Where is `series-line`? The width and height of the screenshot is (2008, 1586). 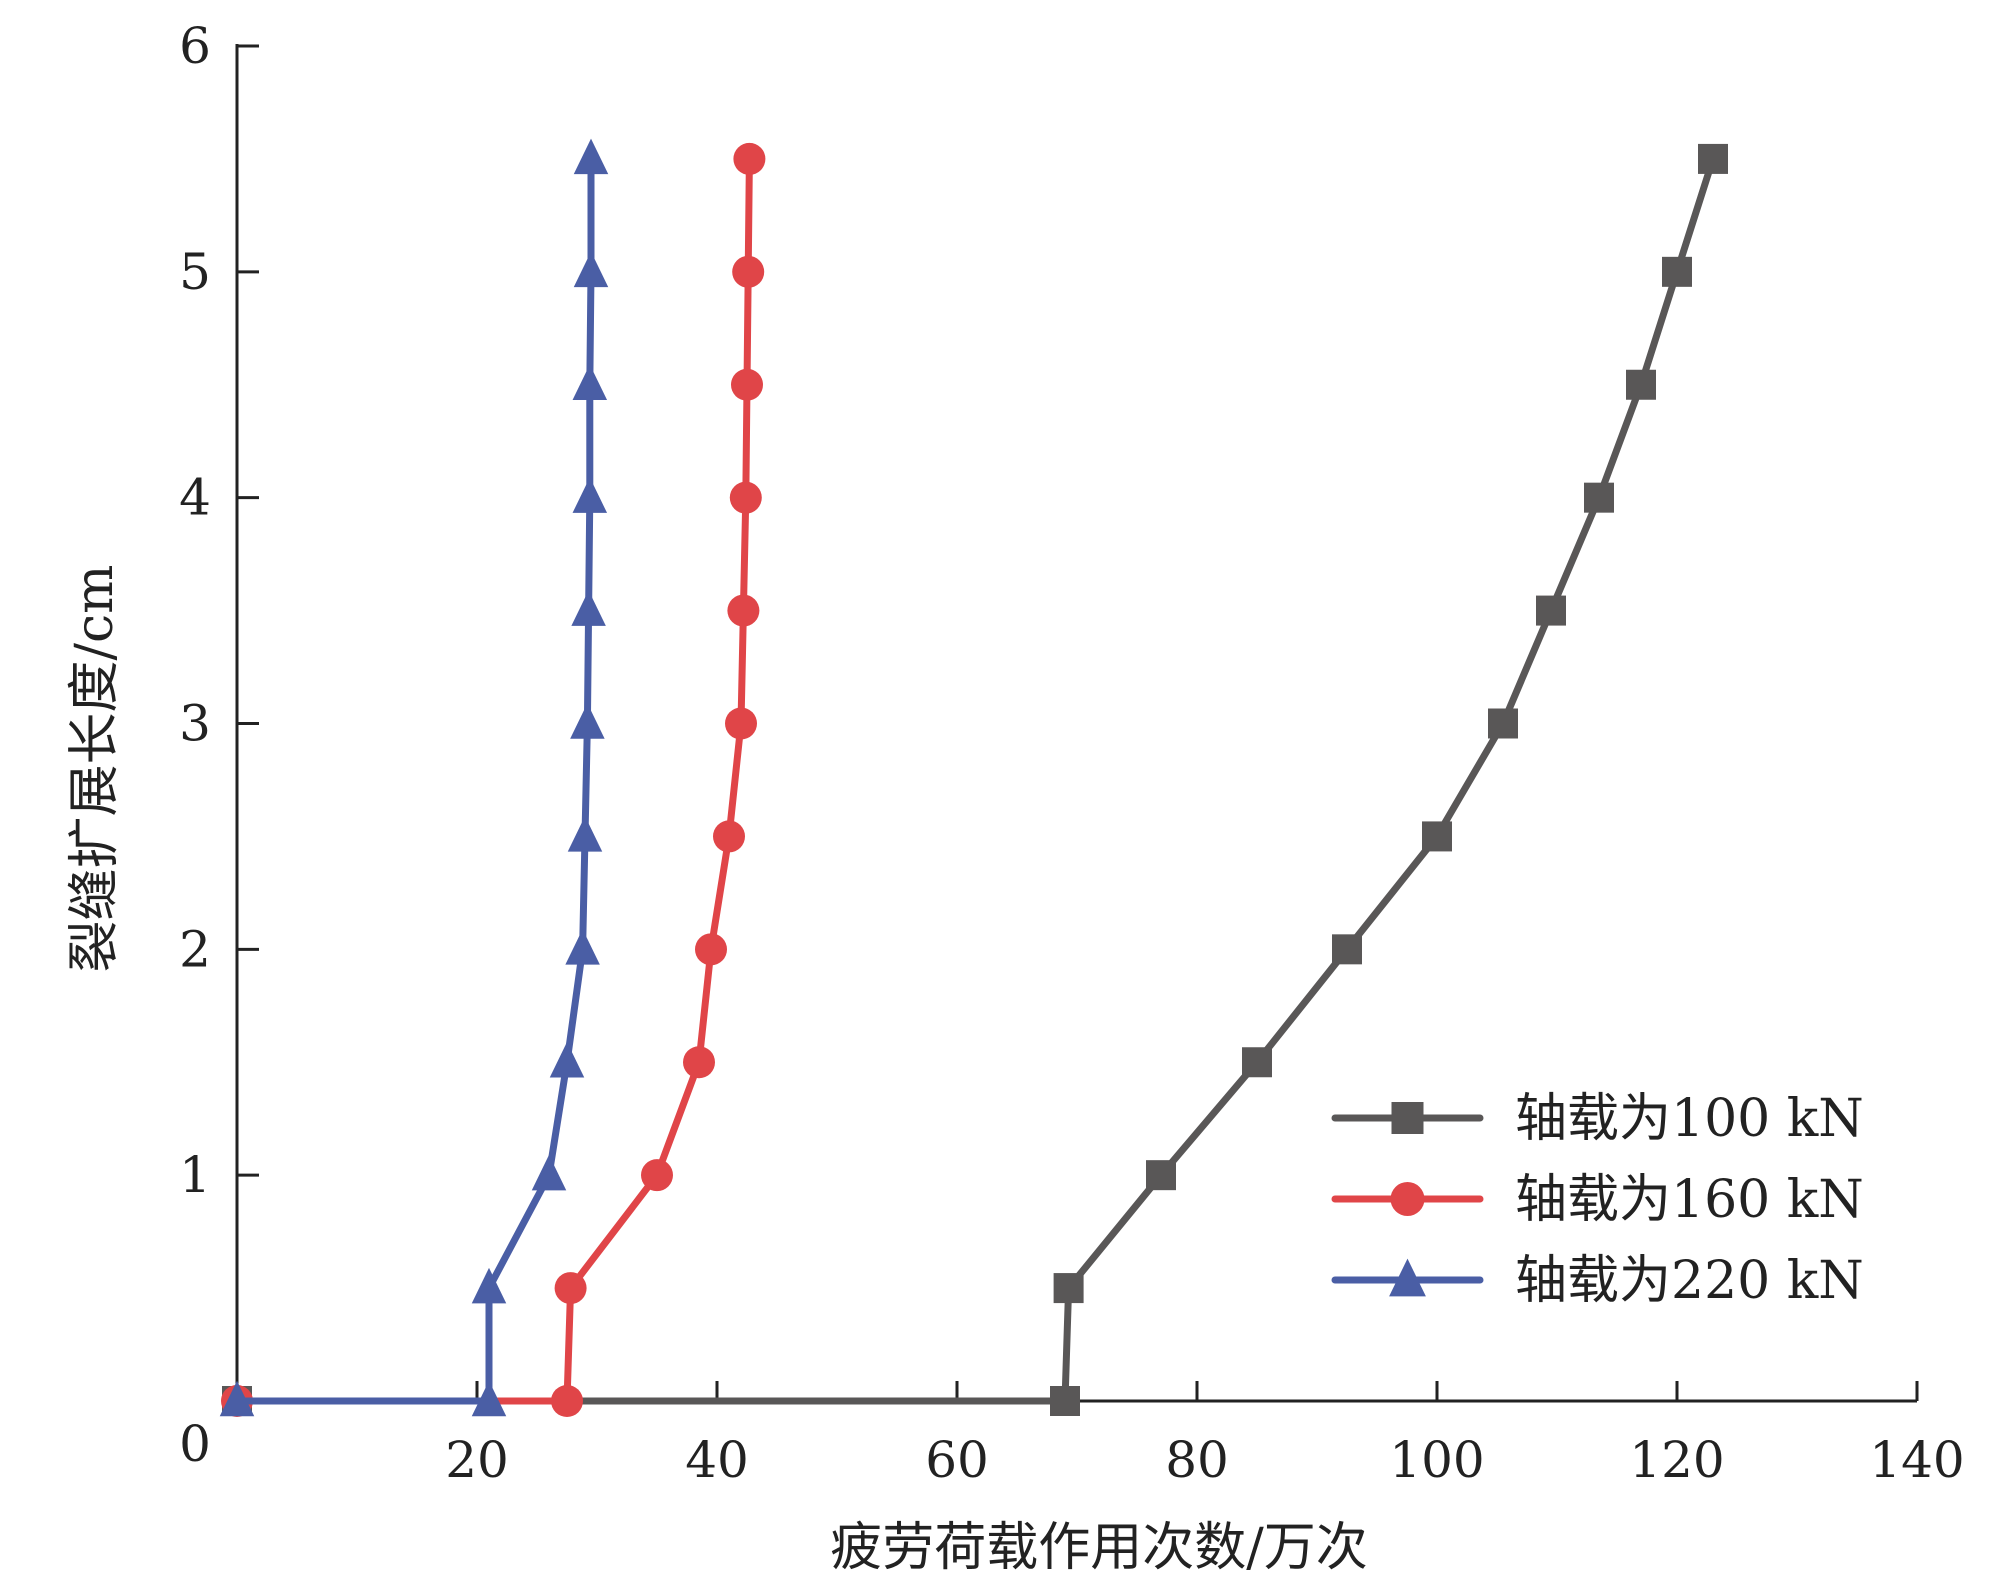 series-line is located at coordinates (414, 780).